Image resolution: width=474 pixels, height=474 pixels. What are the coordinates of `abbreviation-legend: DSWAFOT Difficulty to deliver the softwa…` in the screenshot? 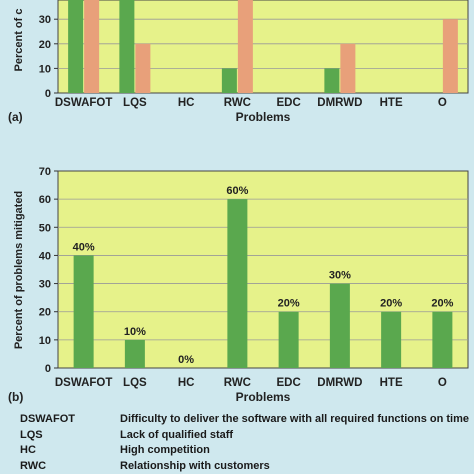 It's located at (245, 443).